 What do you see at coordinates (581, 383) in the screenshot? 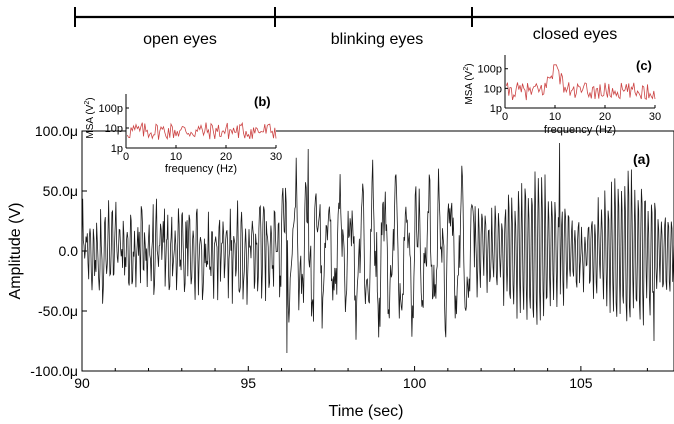
I see `x-tick-label: 105` at bounding box center [581, 383].